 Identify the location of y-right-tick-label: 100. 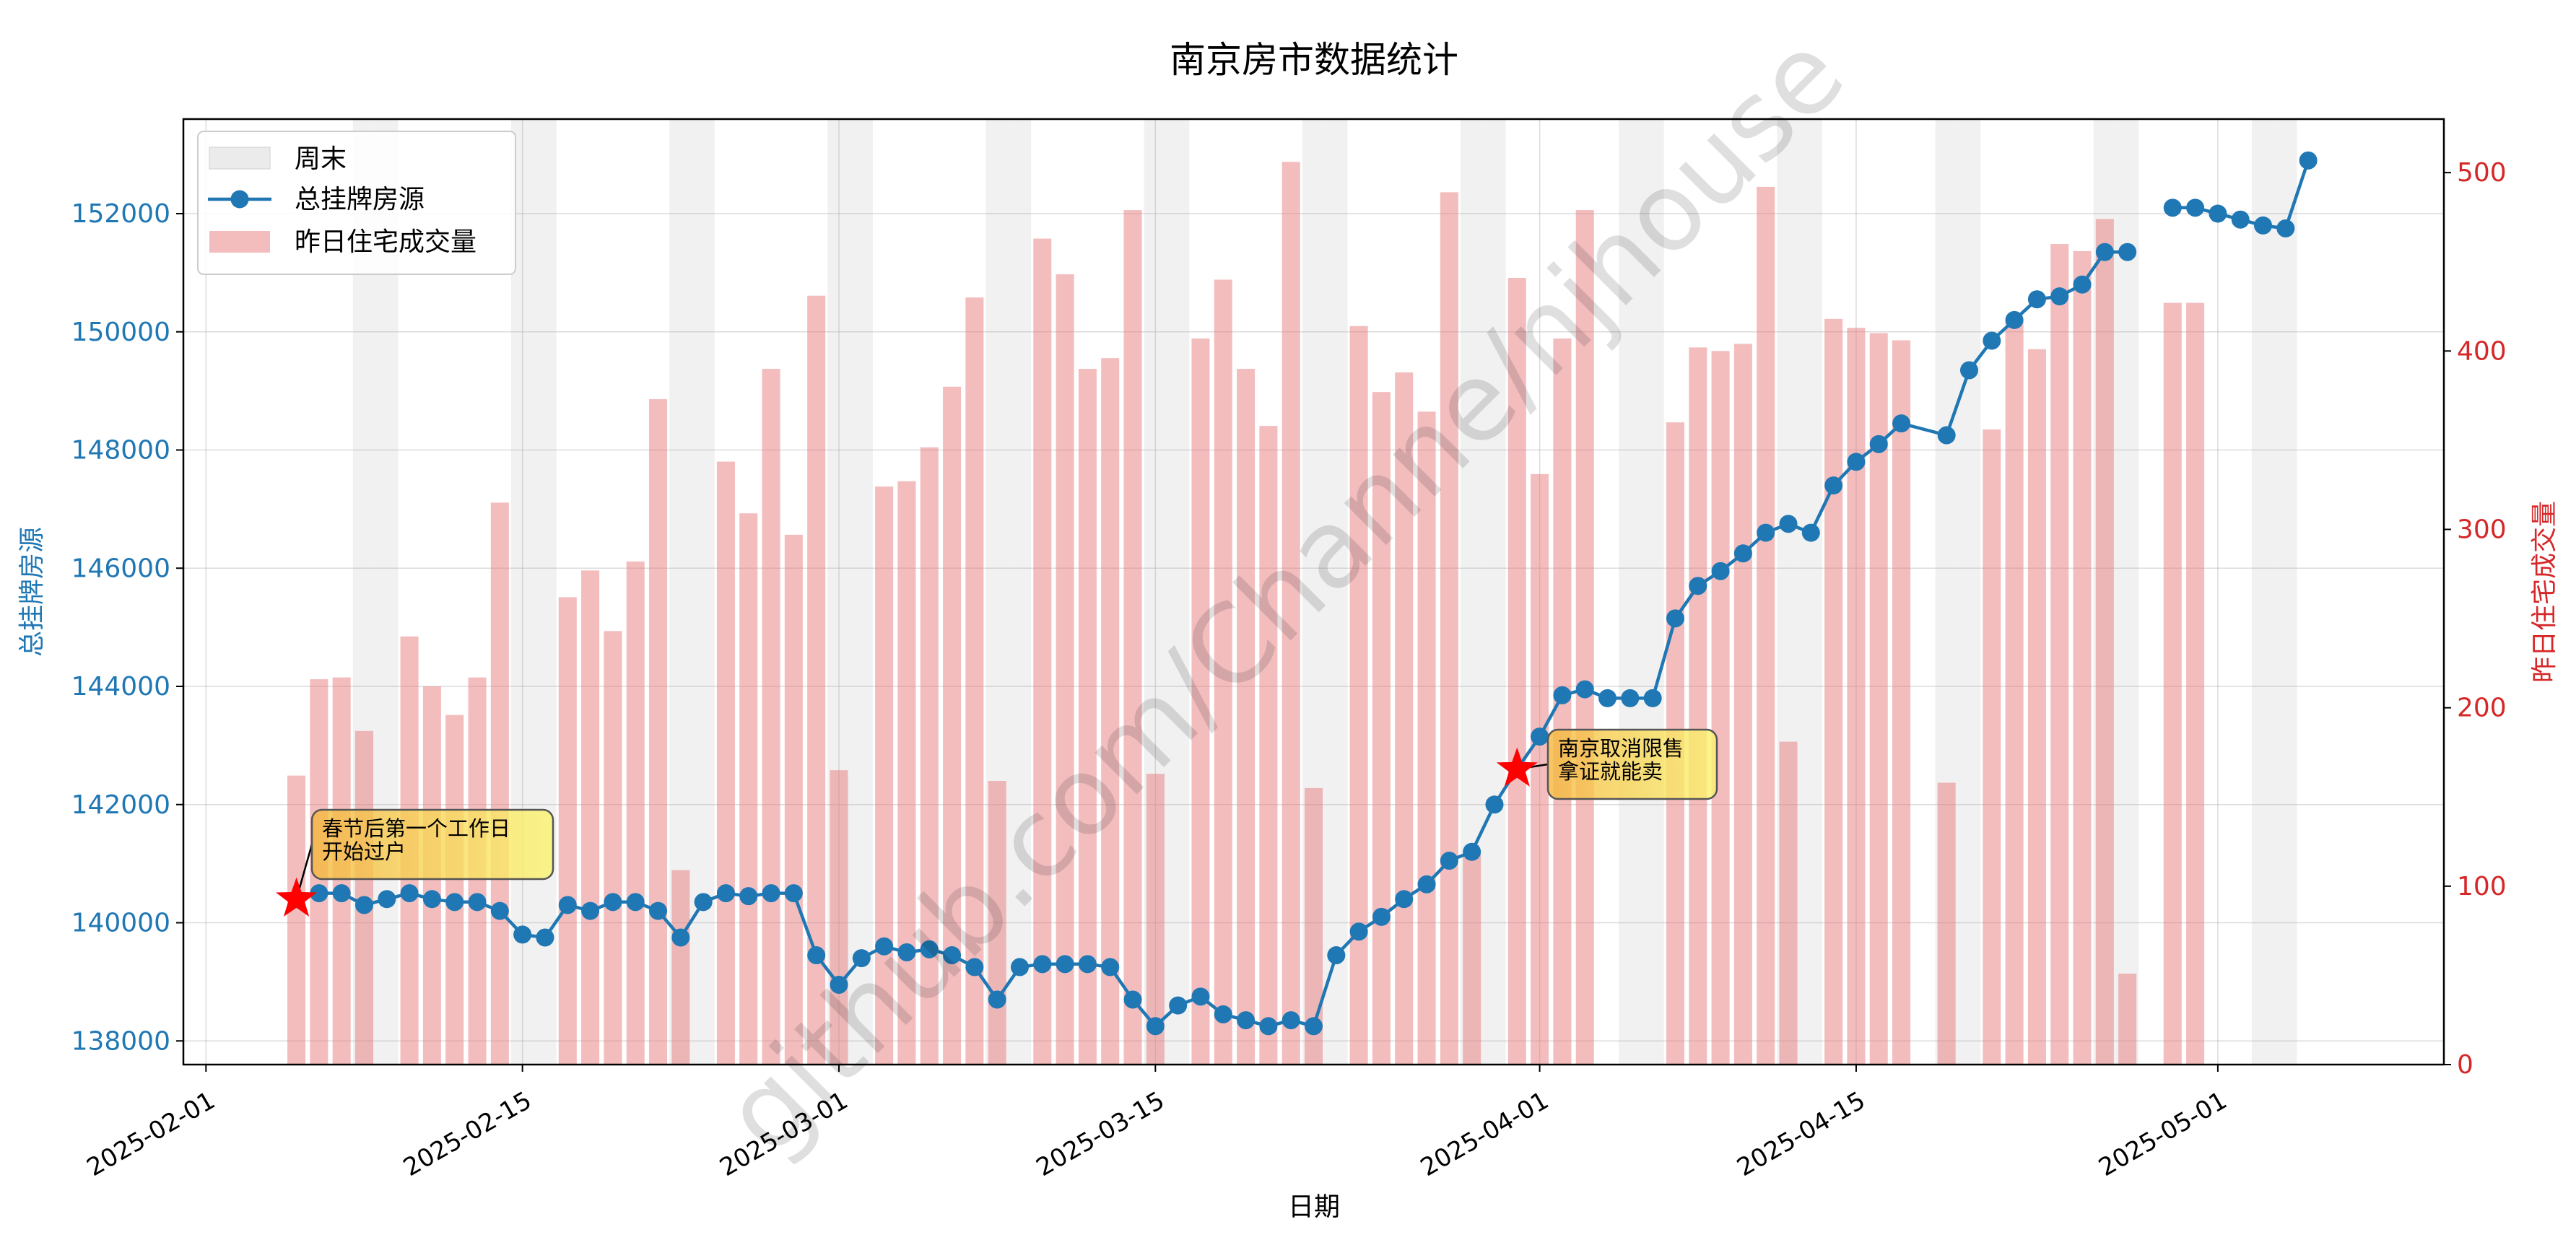
(2482, 886).